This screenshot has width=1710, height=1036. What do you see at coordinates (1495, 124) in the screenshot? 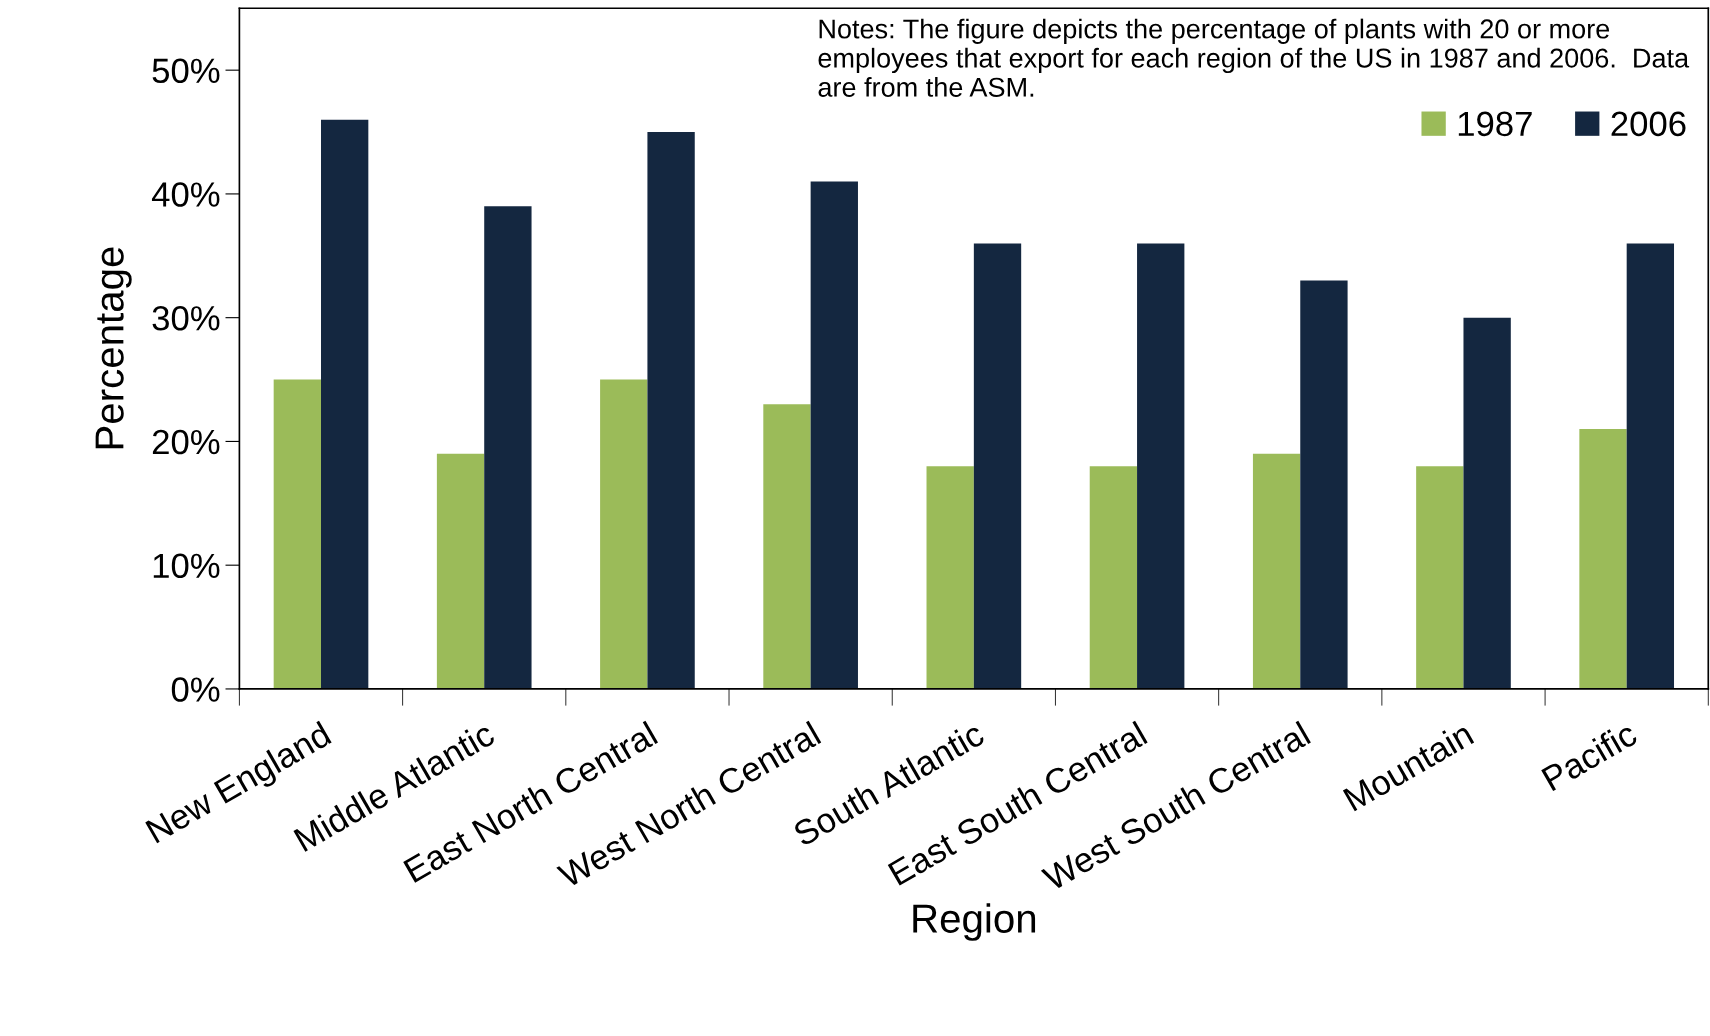
I see `legend-label: 1987` at bounding box center [1495, 124].